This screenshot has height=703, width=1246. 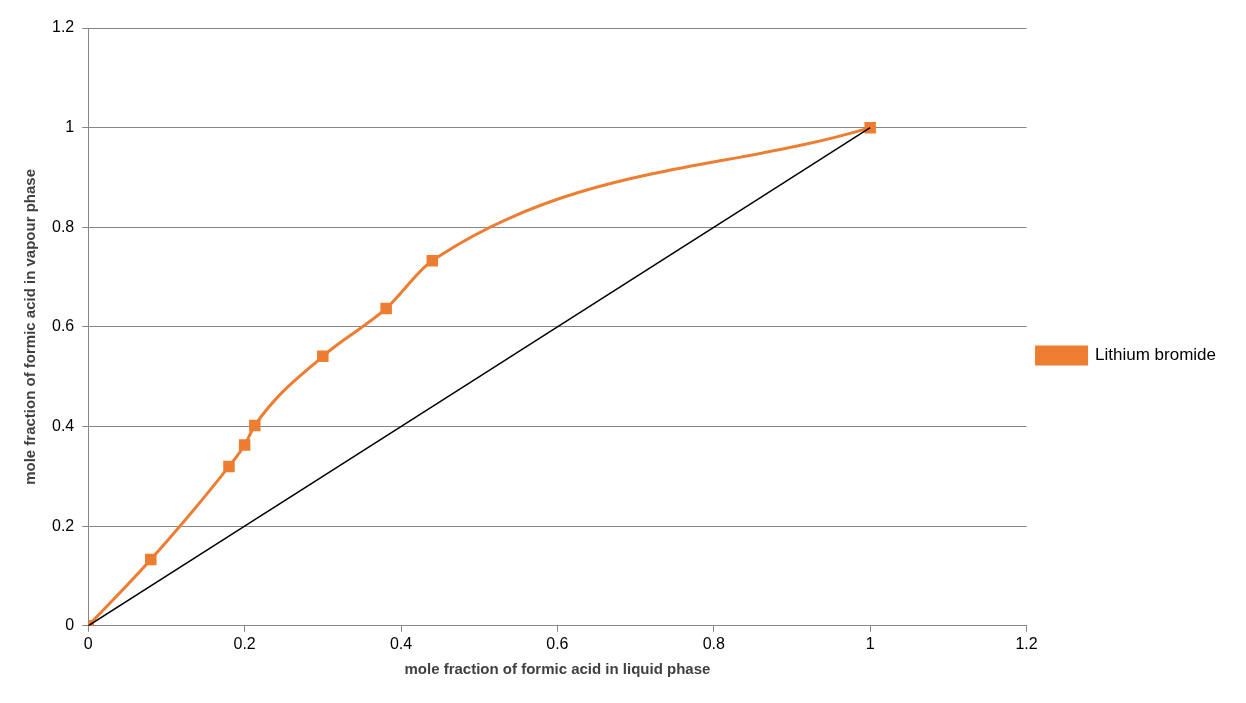 What do you see at coordinates (63, 226) in the screenshot?
I see `y-tick-label: 0.8` at bounding box center [63, 226].